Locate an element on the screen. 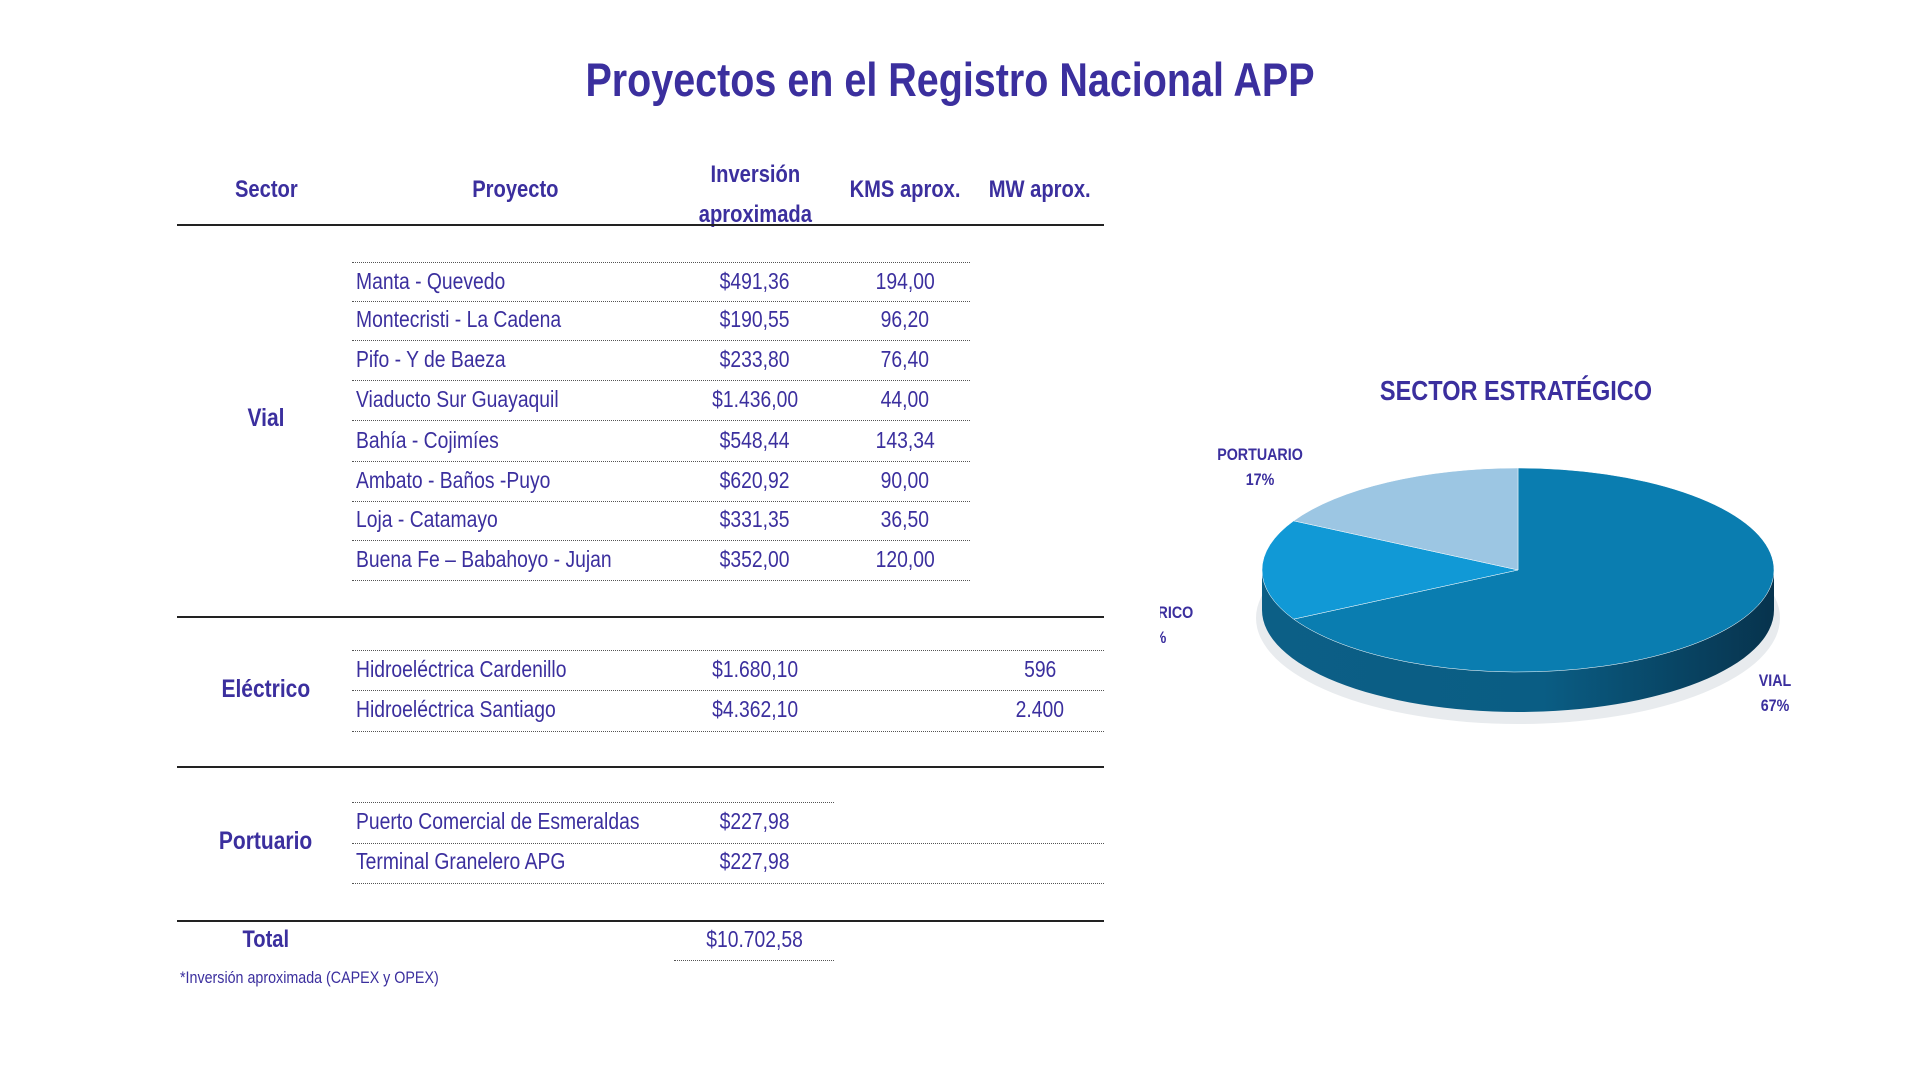 This screenshot has width=1920, height=1080. cell-proyecto: Ambato - Baños -Puyo is located at coordinates (453, 480).